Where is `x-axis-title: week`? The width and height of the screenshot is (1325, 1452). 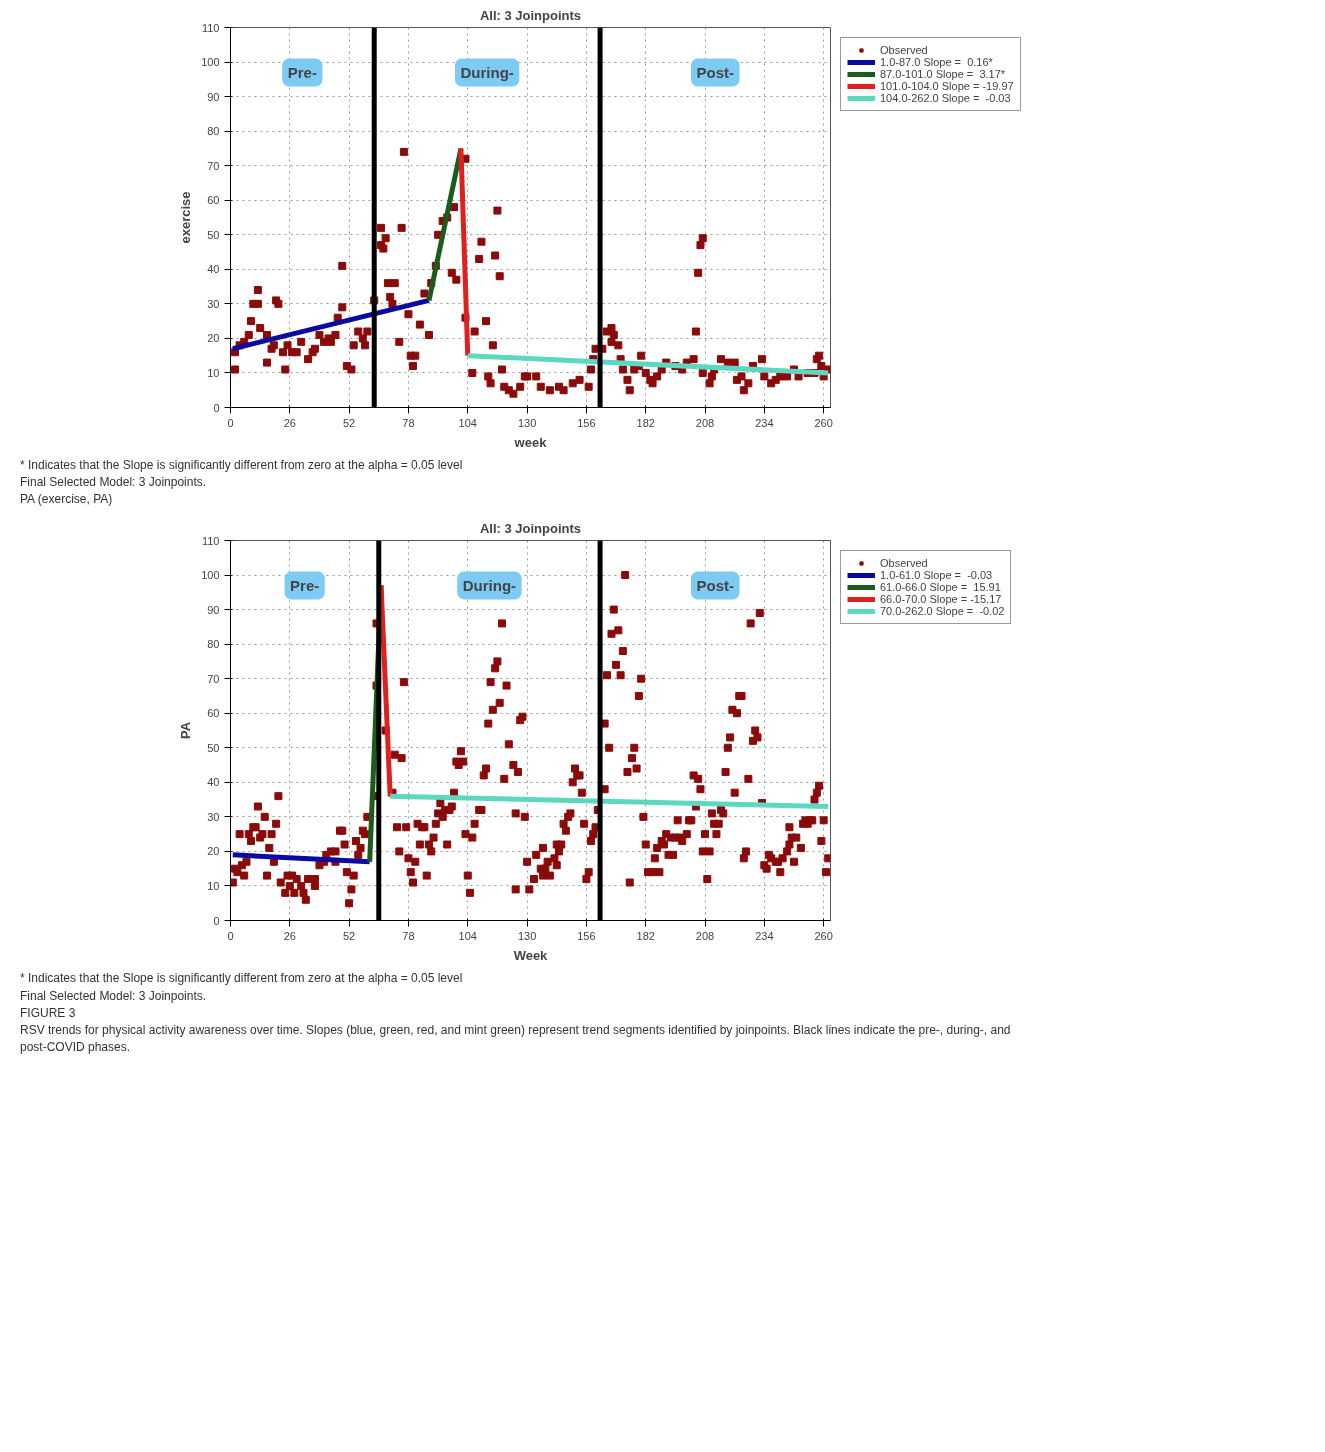
x-axis-title: week is located at coordinates (530, 442).